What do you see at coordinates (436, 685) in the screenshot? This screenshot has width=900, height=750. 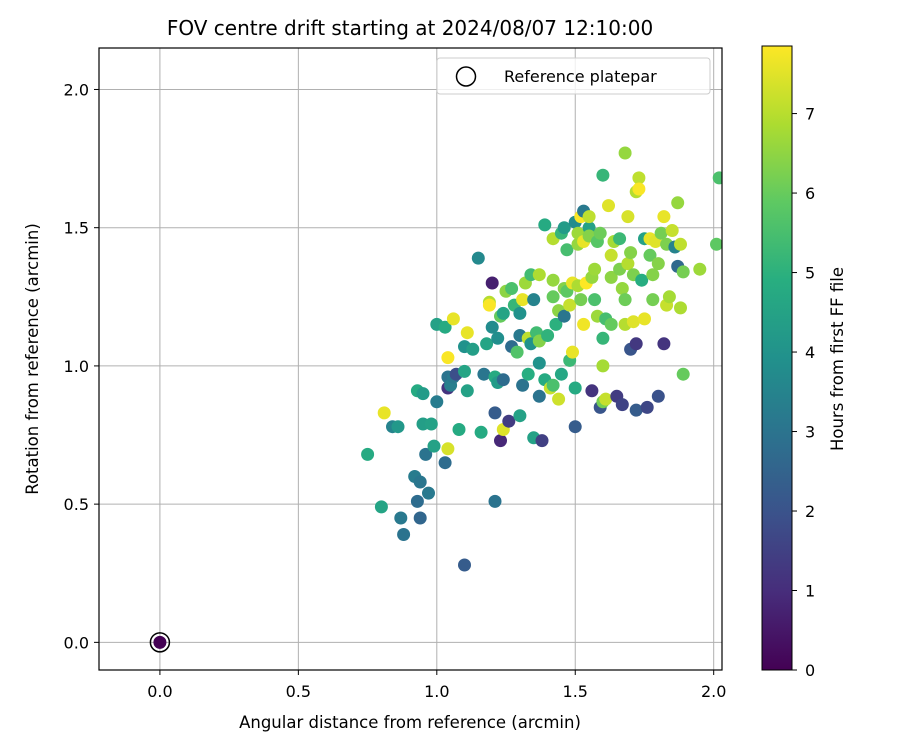 I see `x-axis-ticks: 0.0 0.5 1.0 1.5 2.0` at bounding box center [436, 685].